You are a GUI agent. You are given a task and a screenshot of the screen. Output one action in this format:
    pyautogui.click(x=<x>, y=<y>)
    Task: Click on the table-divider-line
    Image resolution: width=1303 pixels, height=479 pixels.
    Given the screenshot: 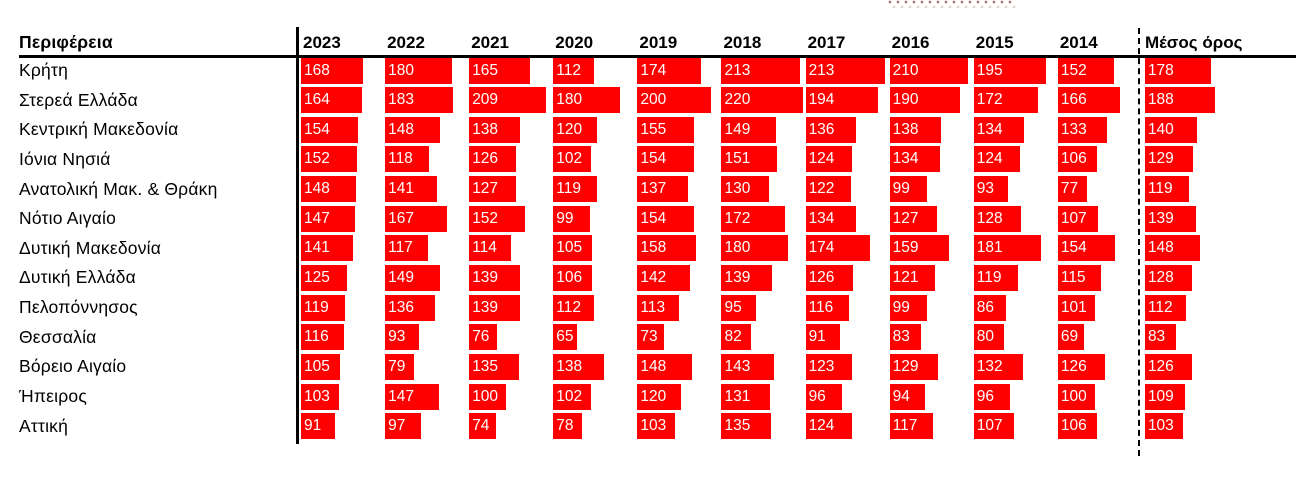 What is the action you would take?
    pyautogui.click(x=297, y=235)
    